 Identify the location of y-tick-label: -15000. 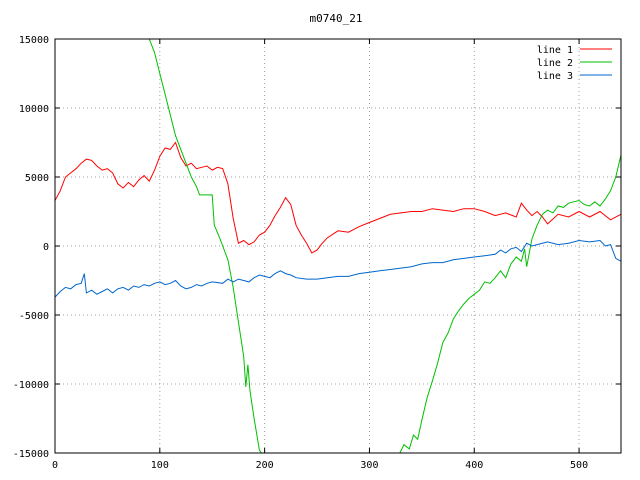
(31, 454).